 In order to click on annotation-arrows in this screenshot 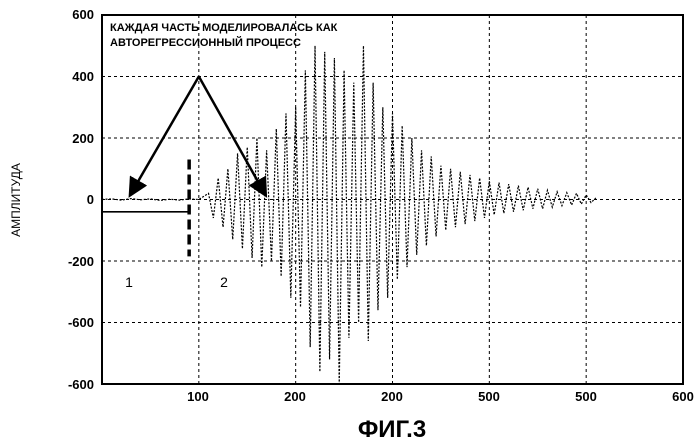, I will do `click(198, 166)`.